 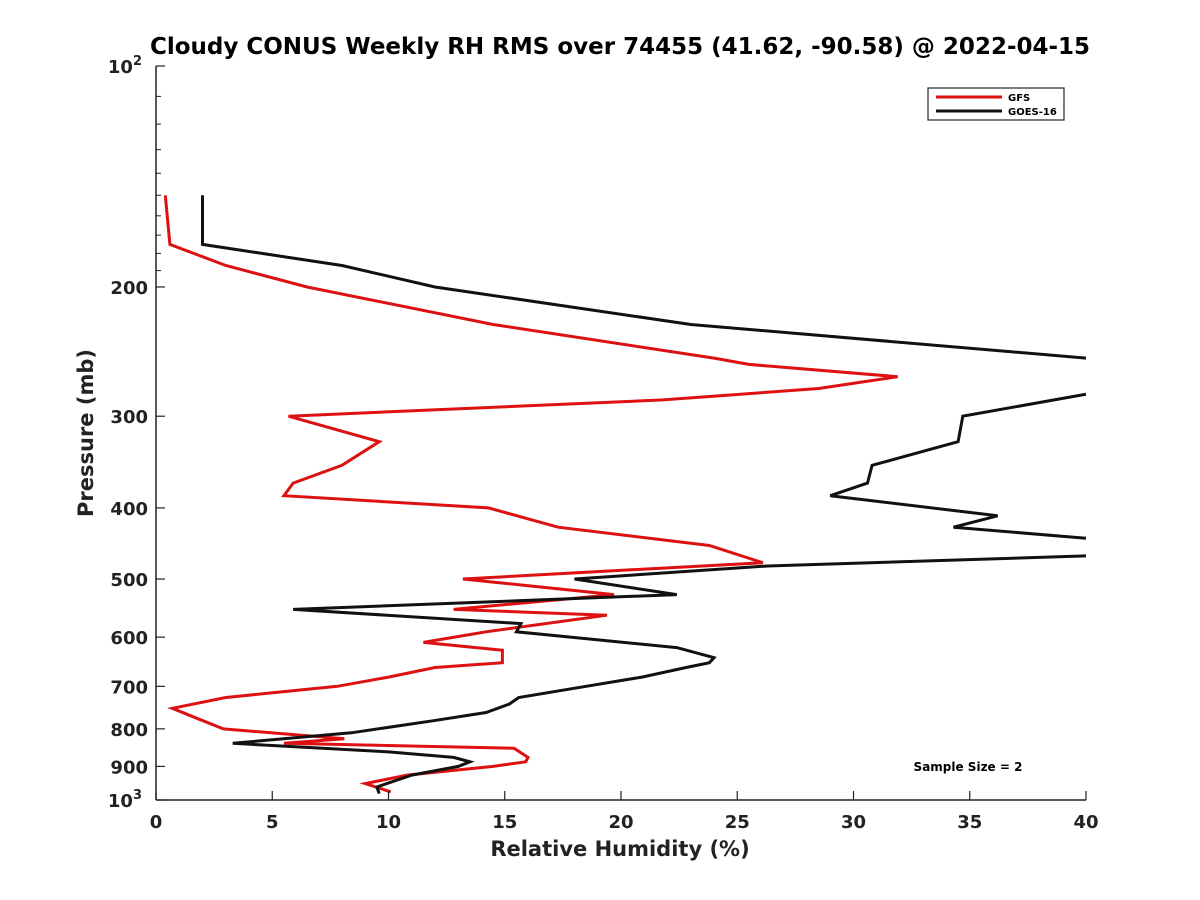 I want to click on x-tick-label: 25, so click(x=737, y=822).